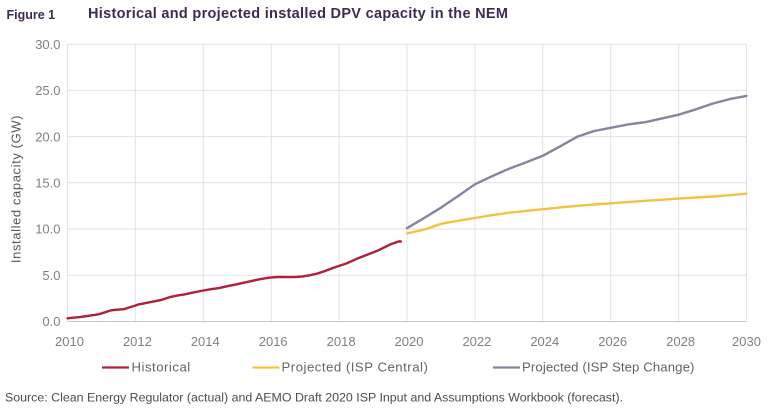 This screenshot has width=768, height=413. I want to click on svg-text: 0.0, so click(51, 321).